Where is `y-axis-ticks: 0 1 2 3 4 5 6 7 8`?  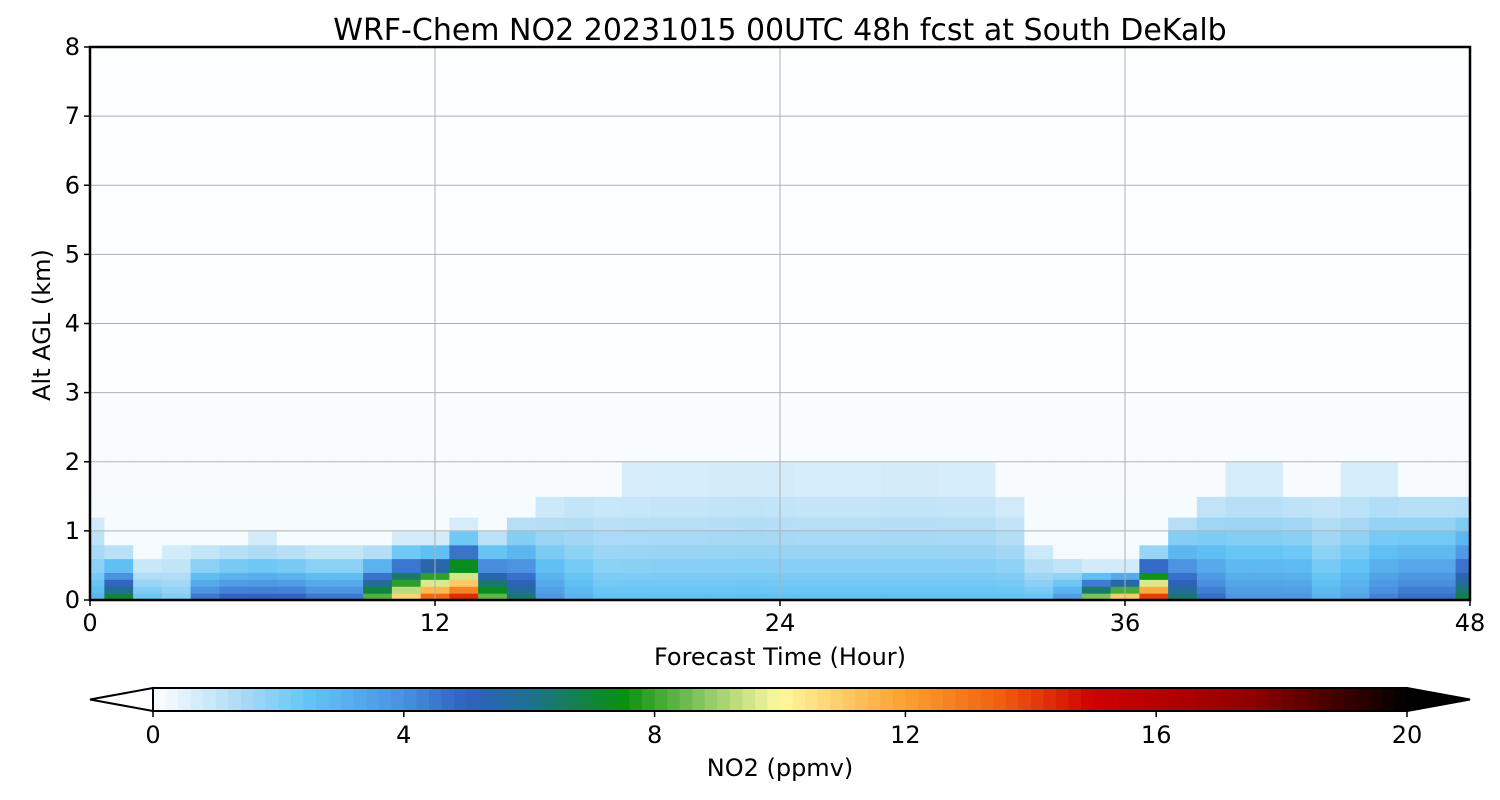 y-axis-ticks: 0 1 2 3 4 5 6 7 8 is located at coordinates (77, 323).